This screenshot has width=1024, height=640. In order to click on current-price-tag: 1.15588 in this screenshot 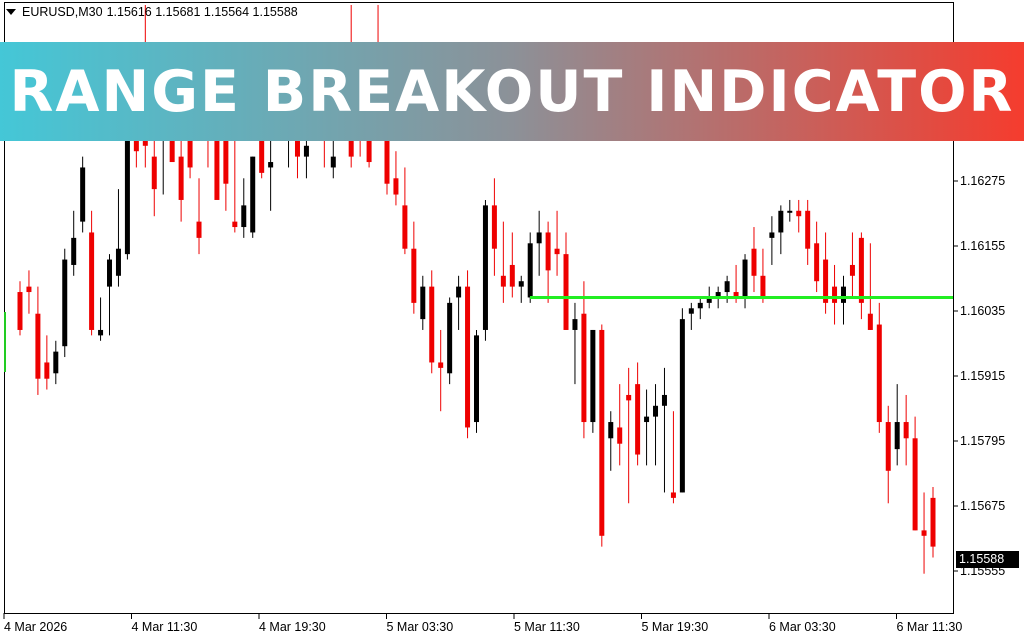, I will do `click(987, 559)`.